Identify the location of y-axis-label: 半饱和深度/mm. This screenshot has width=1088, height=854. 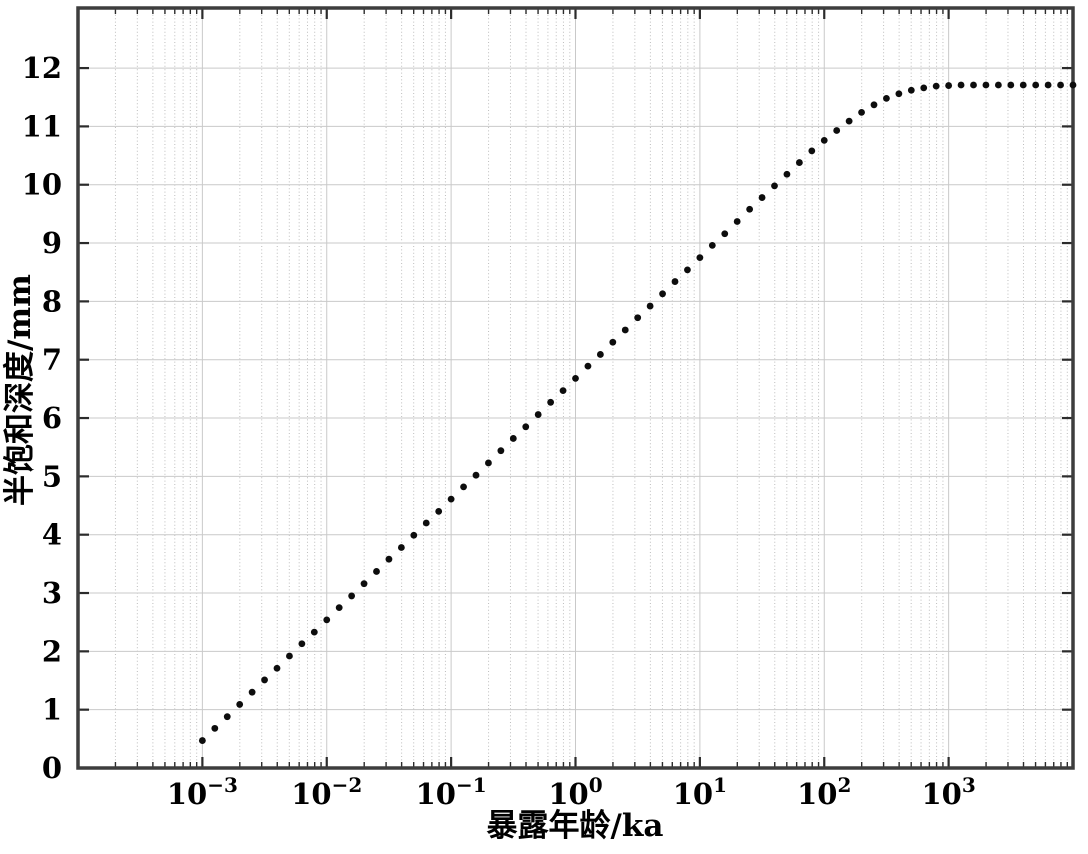
(20, 390).